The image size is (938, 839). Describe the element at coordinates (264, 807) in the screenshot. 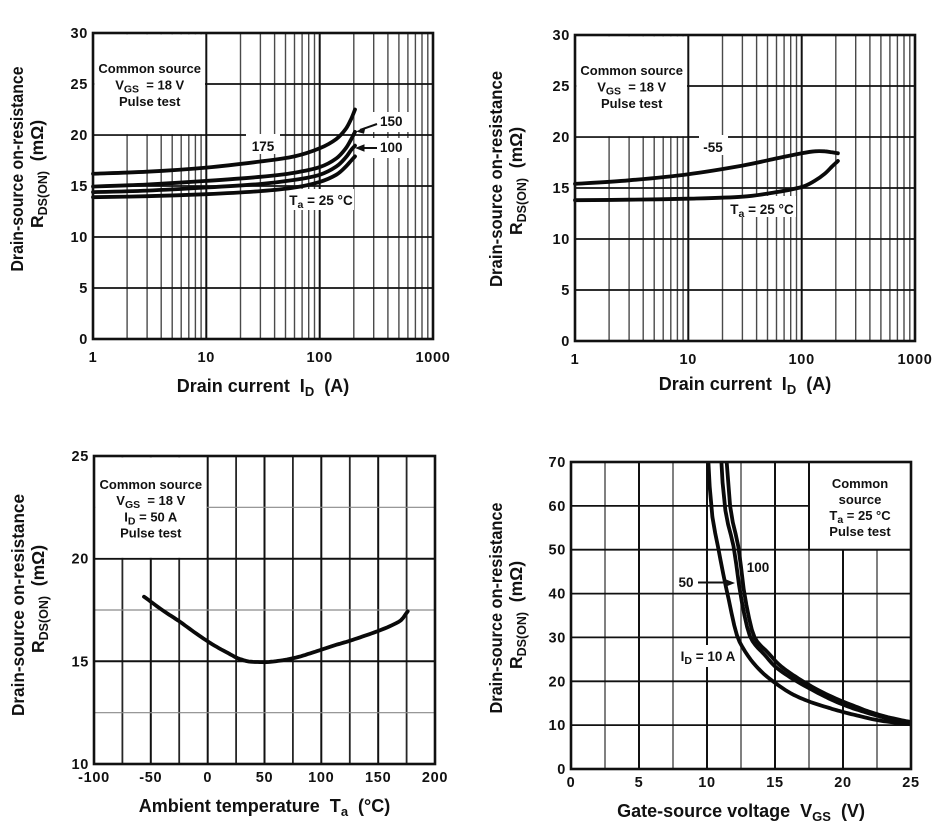

I see `svg-text: Ambient temperature Ta (°C)` at that location.